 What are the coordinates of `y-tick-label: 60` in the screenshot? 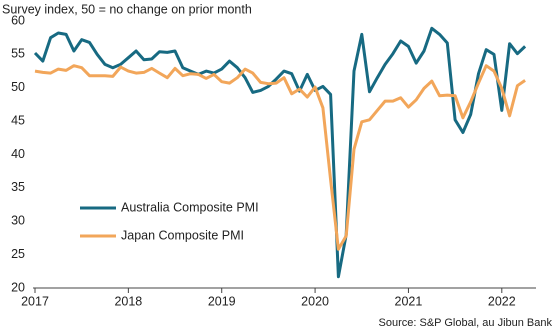 It's located at (18, 20).